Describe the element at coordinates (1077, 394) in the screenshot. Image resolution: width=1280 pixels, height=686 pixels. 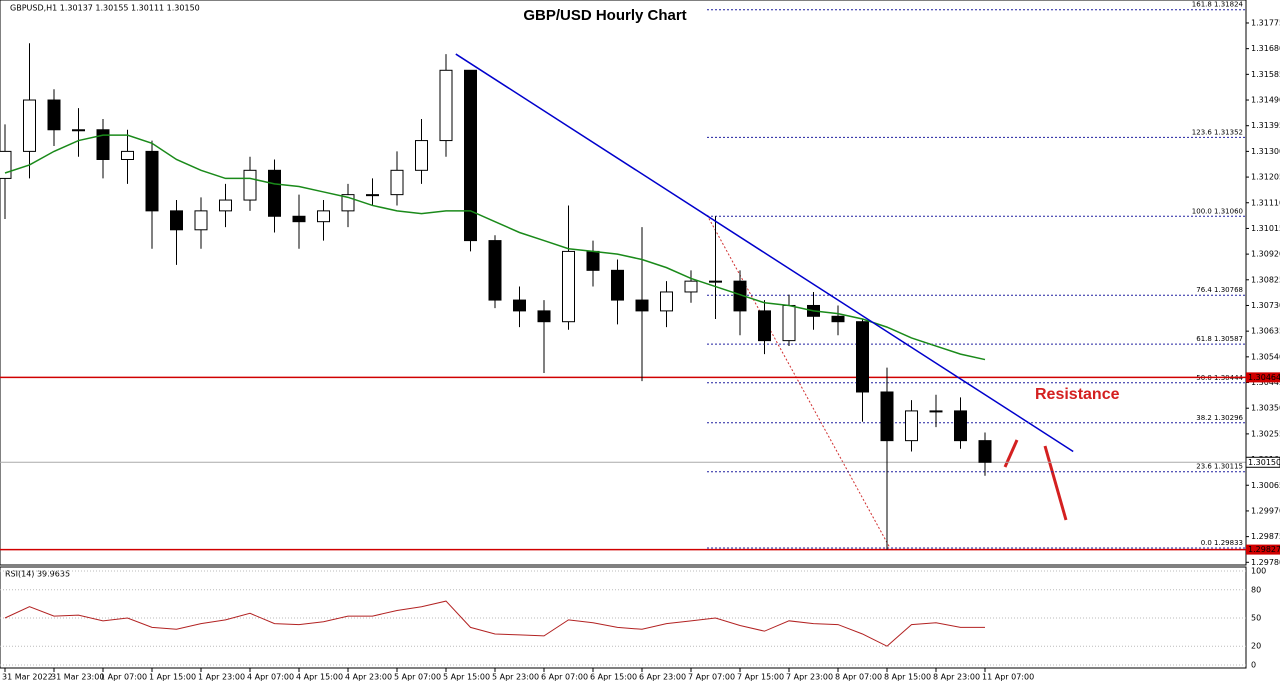
I see `annotation: Resistance` at that location.